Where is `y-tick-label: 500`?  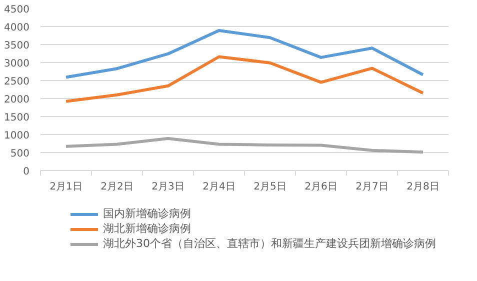 y-tick-label: 500 is located at coordinates (20, 154).